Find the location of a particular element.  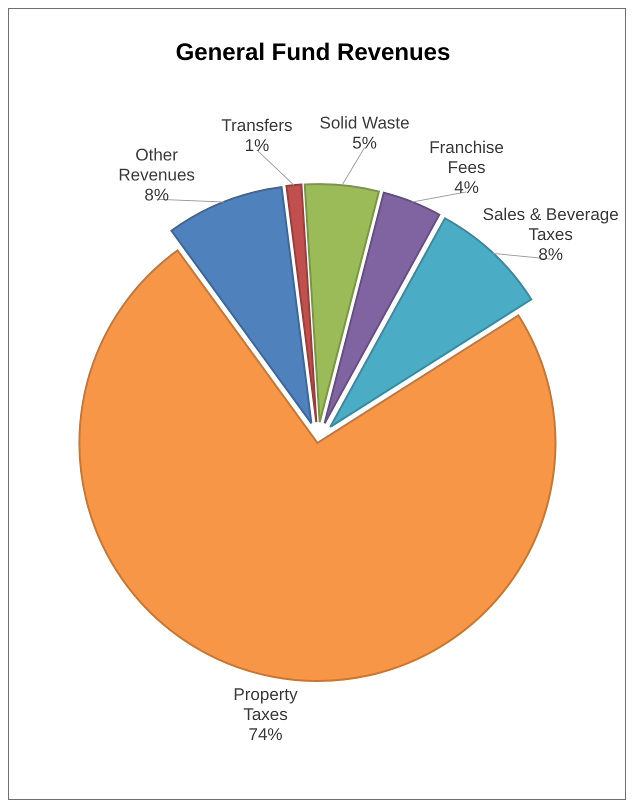

data-label: 5% is located at coordinates (364, 143).